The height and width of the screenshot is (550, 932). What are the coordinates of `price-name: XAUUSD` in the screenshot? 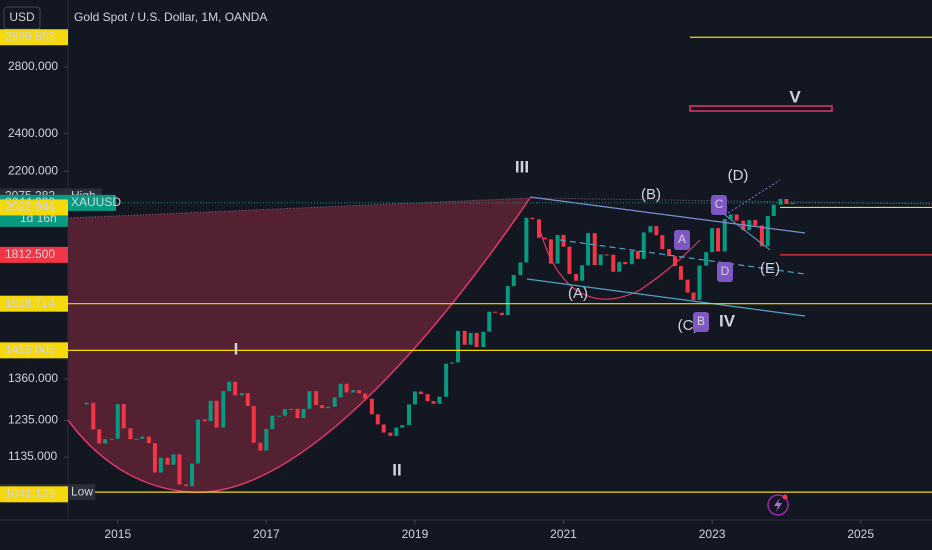 It's located at (96, 202).